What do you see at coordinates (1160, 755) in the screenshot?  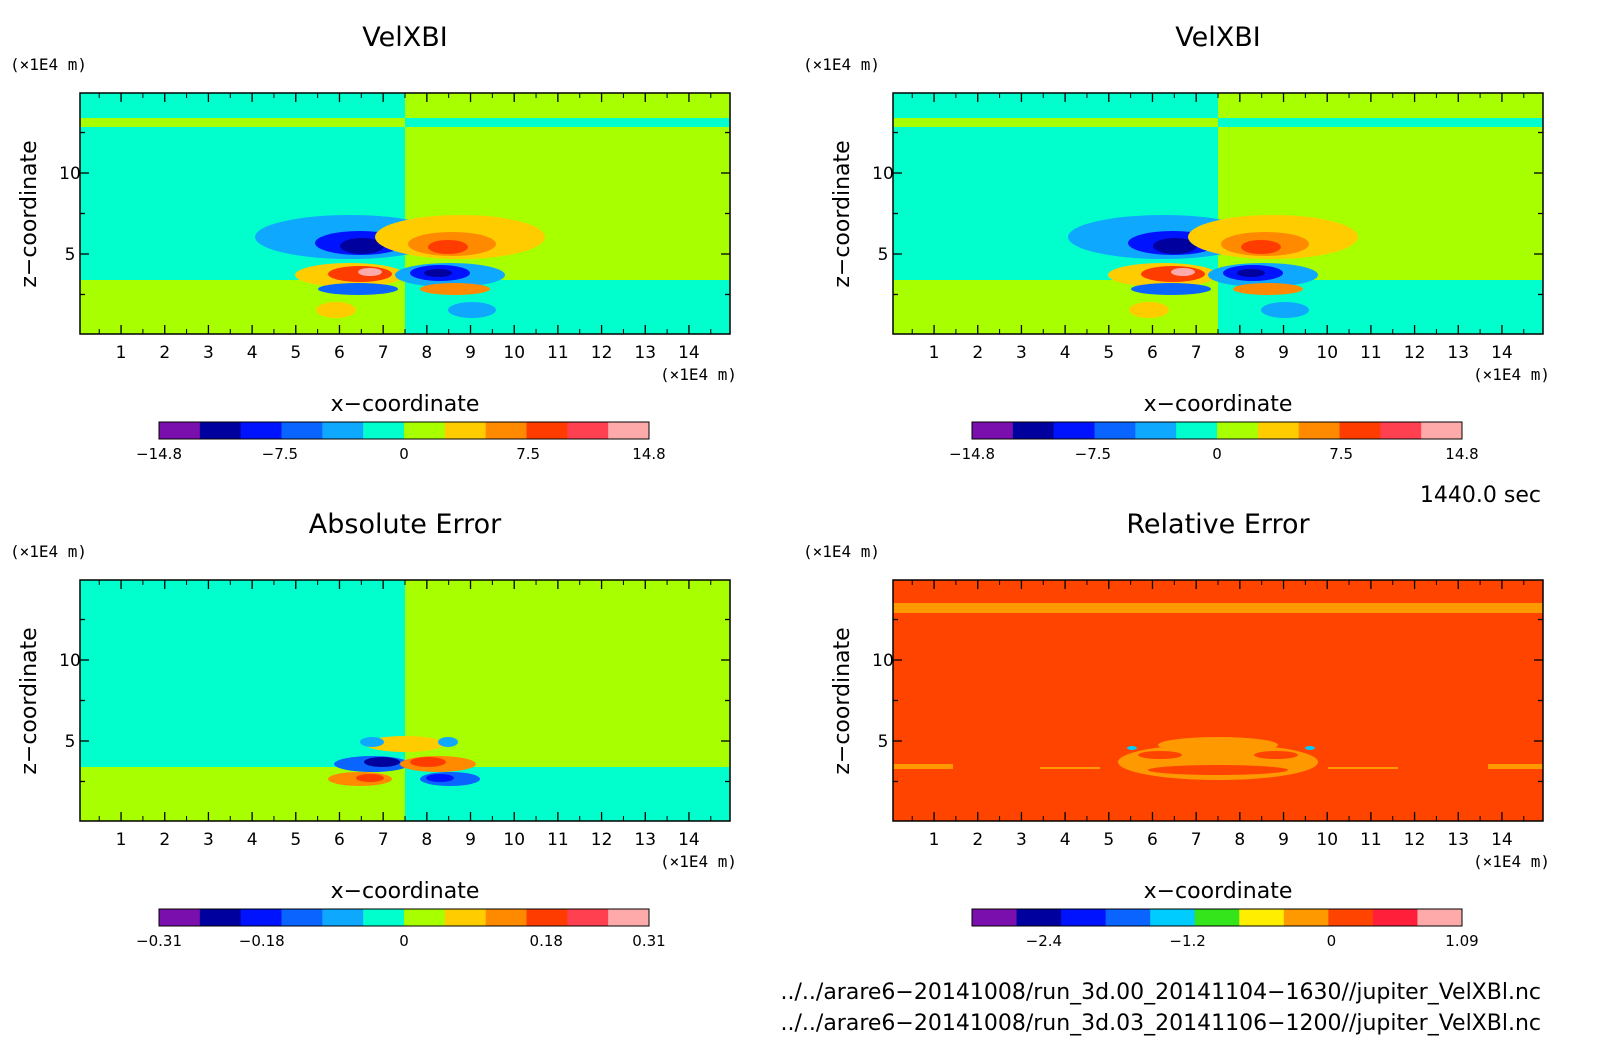 I see `inner-gap-left` at bounding box center [1160, 755].